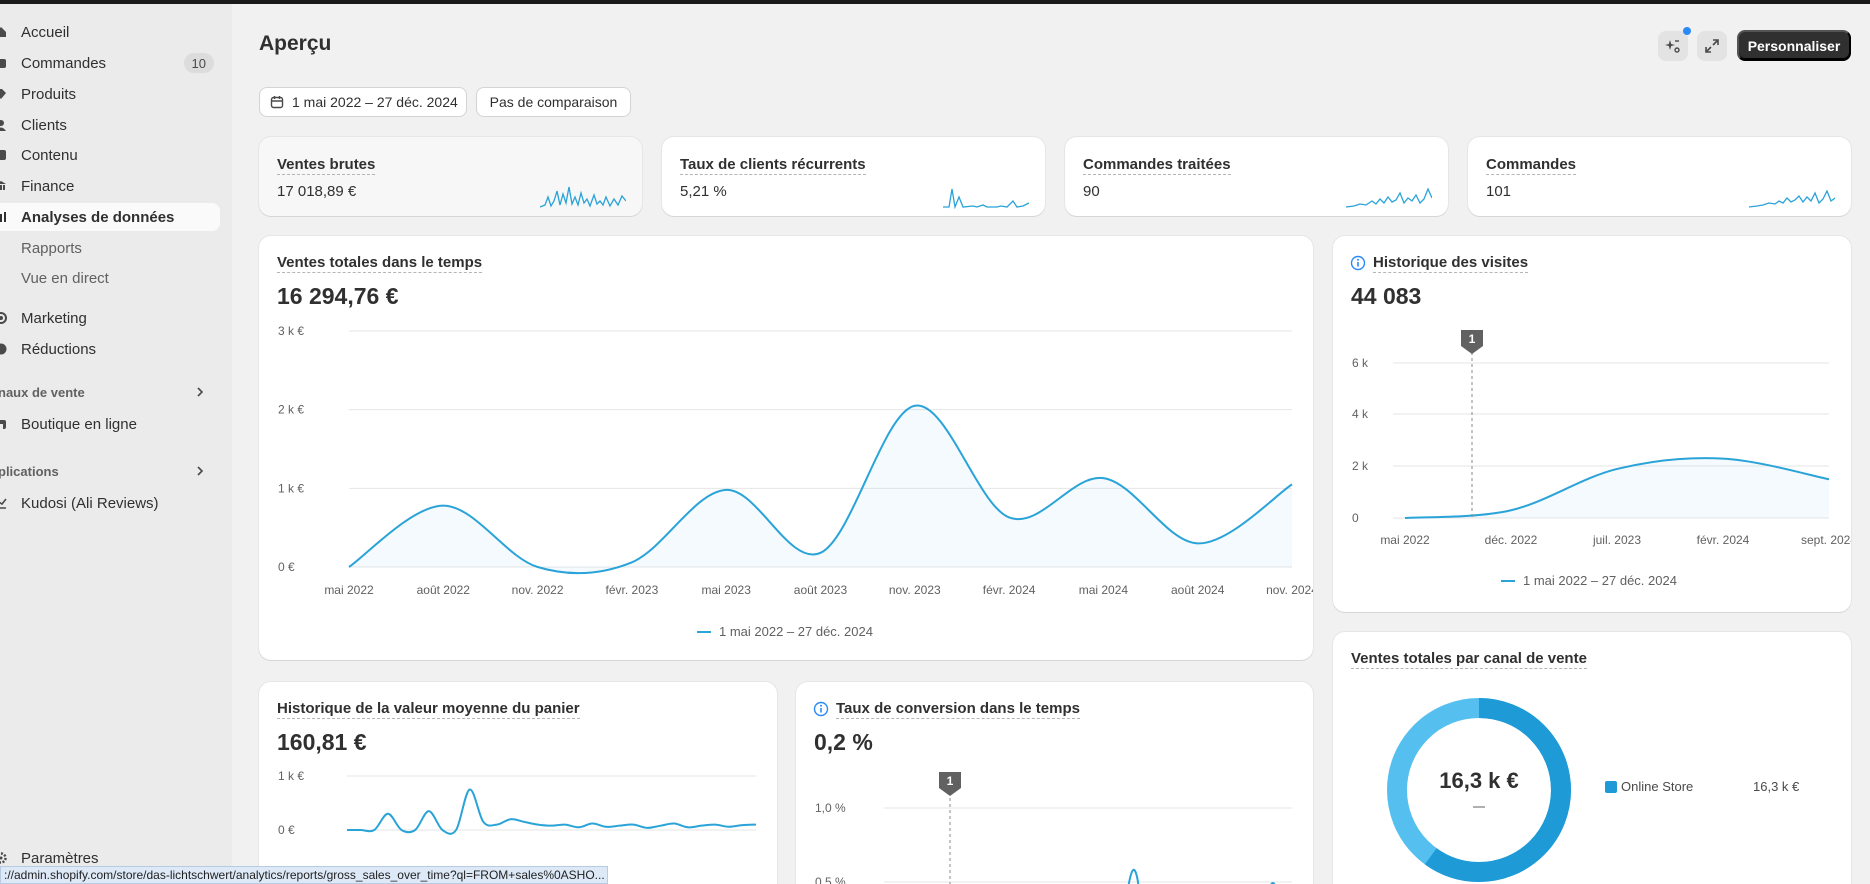  Describe the element at coordinates (110, 248) in the screenshot. I see `sidebar-item-reports: Rapports` at that location.